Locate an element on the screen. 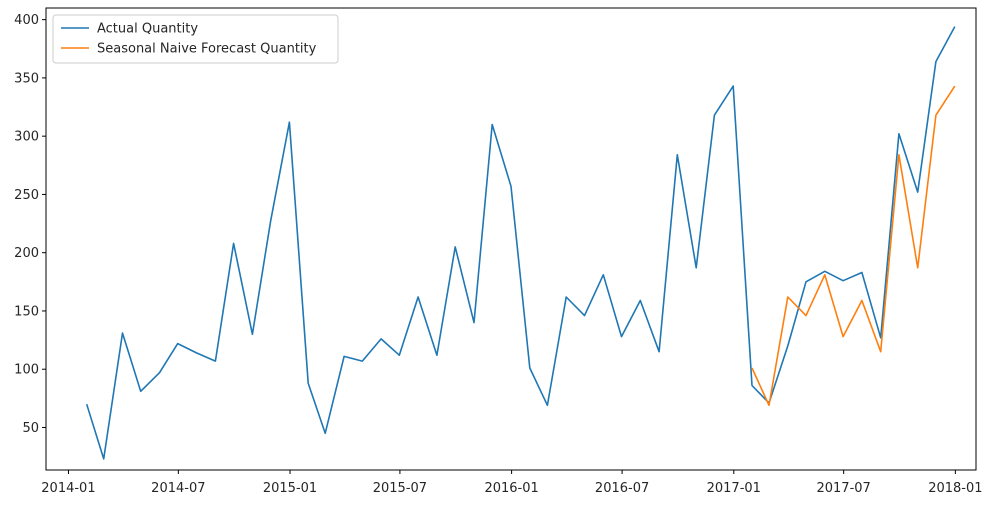  x-tick-label: 2017-01 is located at coordinates (734, 488).